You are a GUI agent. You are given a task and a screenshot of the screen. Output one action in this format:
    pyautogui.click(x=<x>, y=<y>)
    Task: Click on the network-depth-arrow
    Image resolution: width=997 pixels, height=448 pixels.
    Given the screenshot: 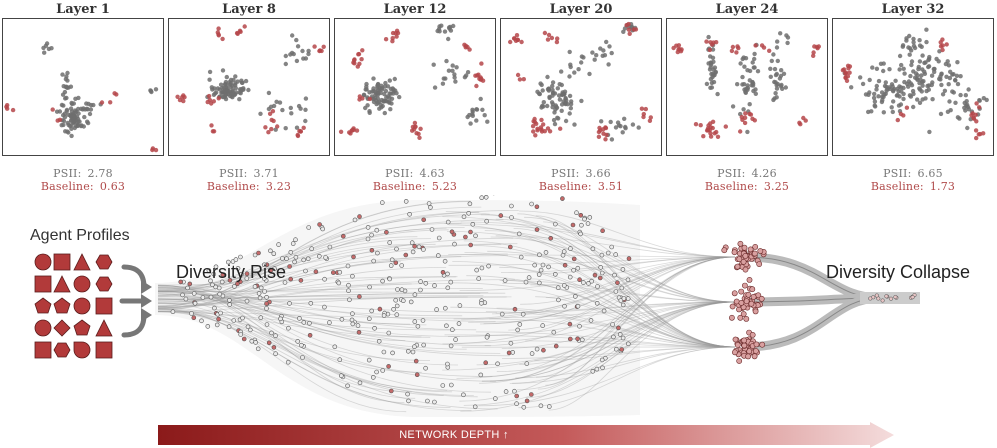 What is the action you would take?
    pyautogui.click(x=526, y=435)
    